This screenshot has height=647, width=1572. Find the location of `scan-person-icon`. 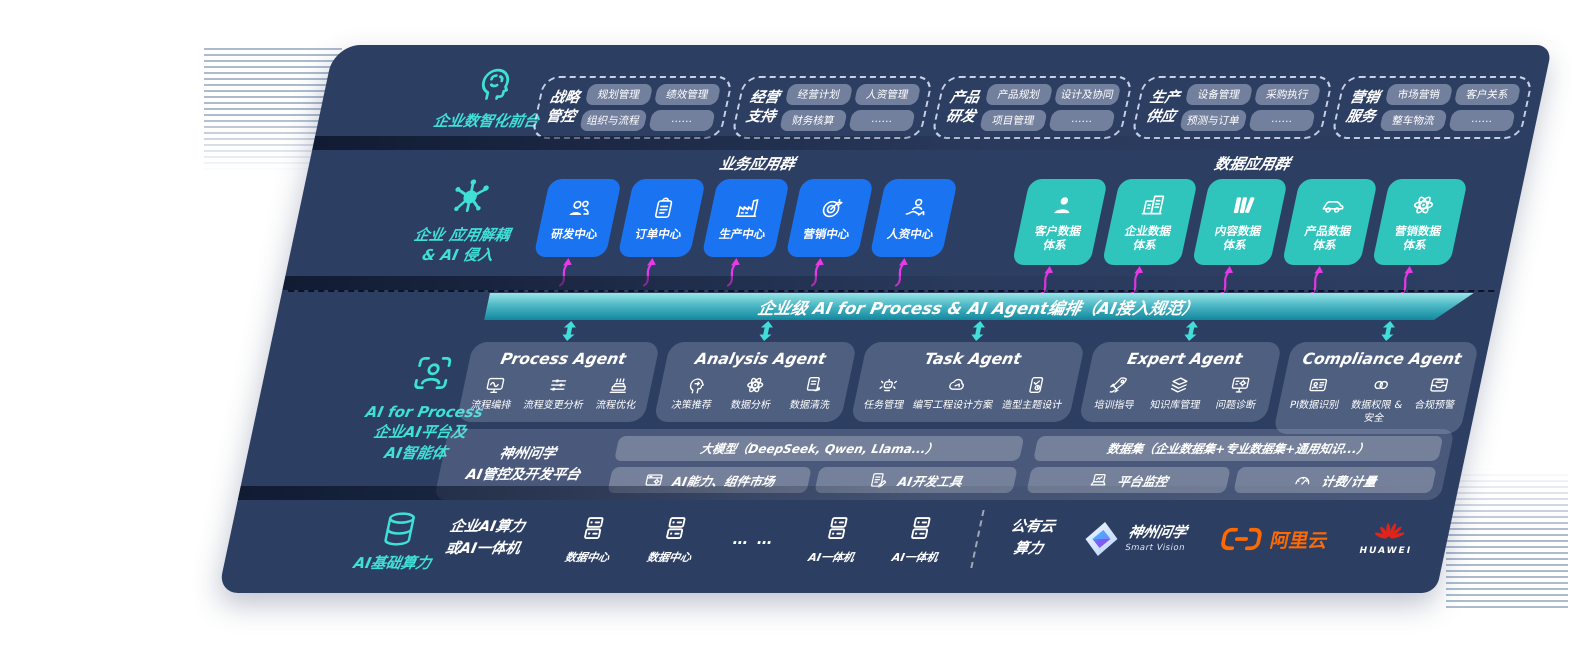

scan-person-icon is located at coordinates (432, 373).